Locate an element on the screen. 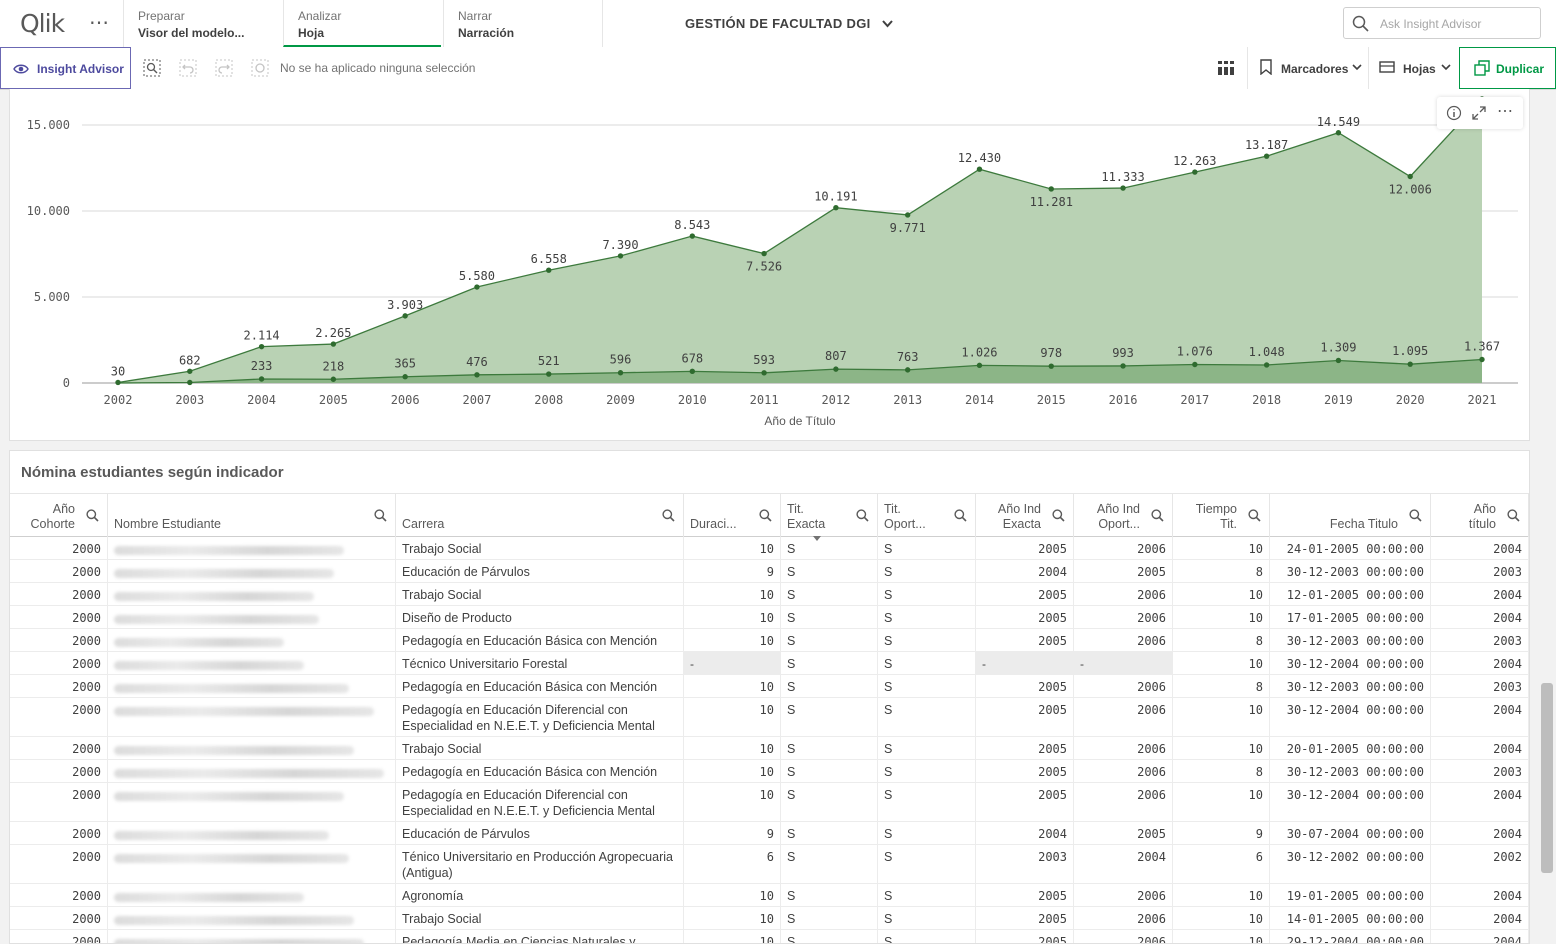  tab-narrar: Narrar Narración is located at coordinates (523, 23).